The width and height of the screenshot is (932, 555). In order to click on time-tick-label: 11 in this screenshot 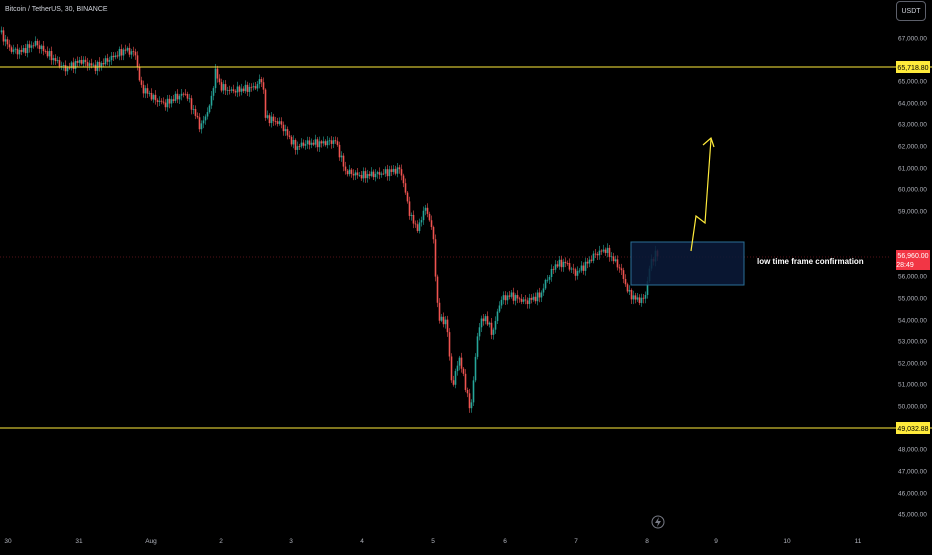, I will do `click(858, 541)`.